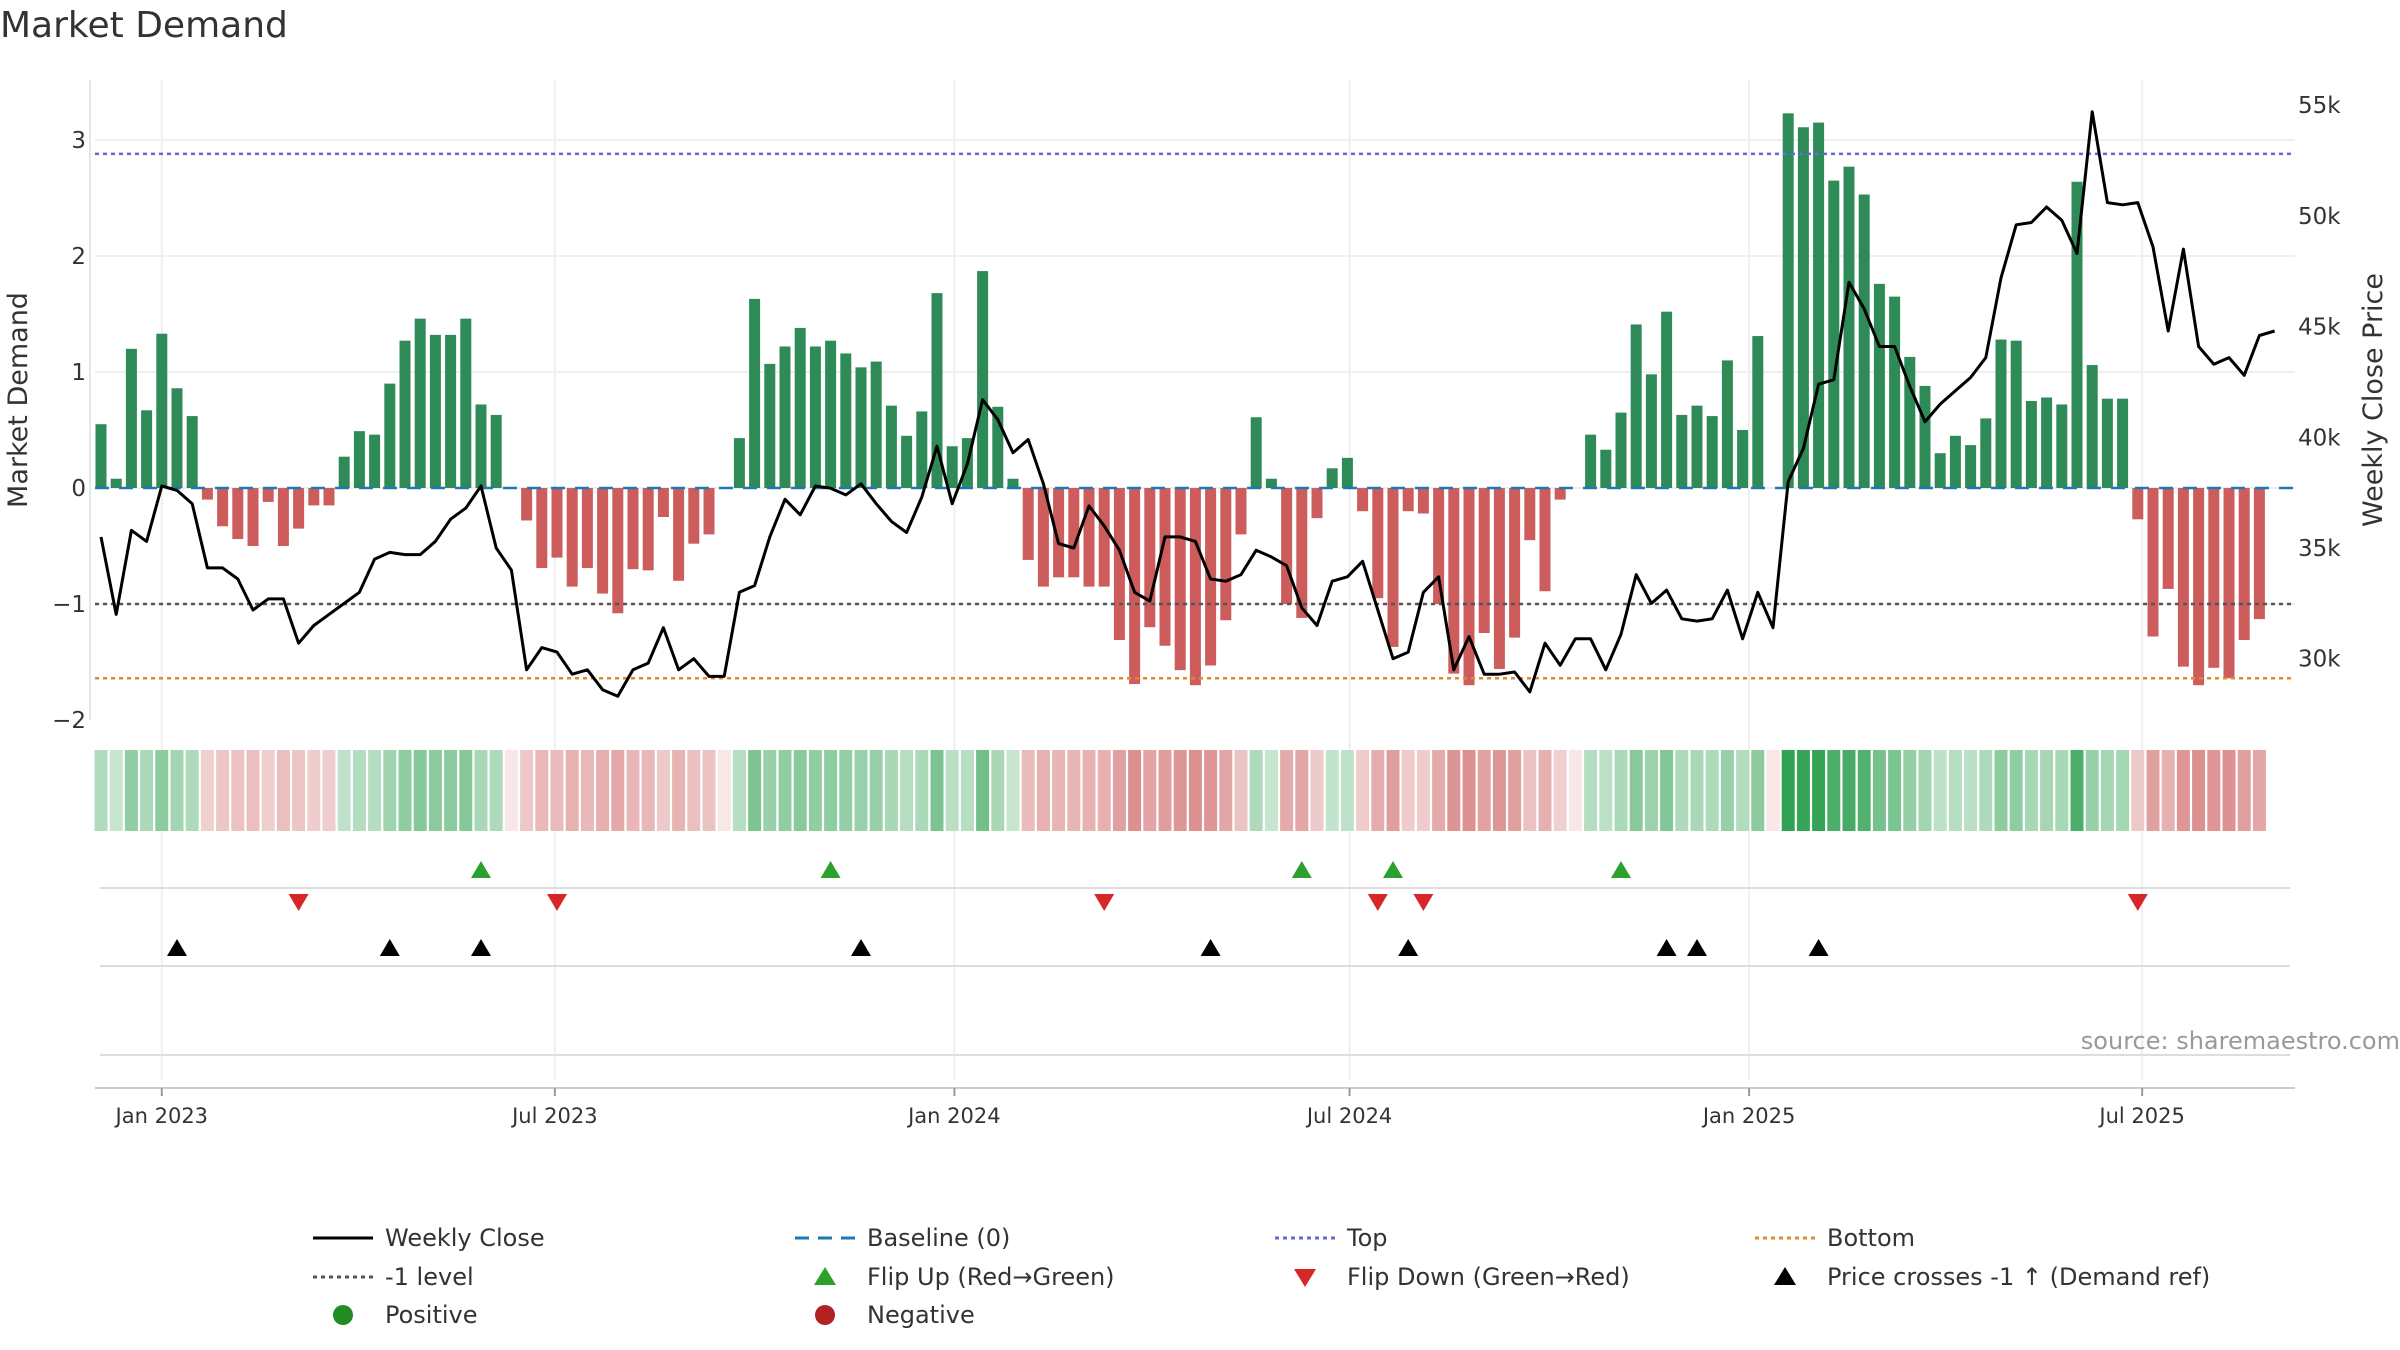 This screenshot has width=2400, height=1350. Describe the element at coordinates (78, 373) in the screenshot. I see `y-tick-label: 1` at that location.